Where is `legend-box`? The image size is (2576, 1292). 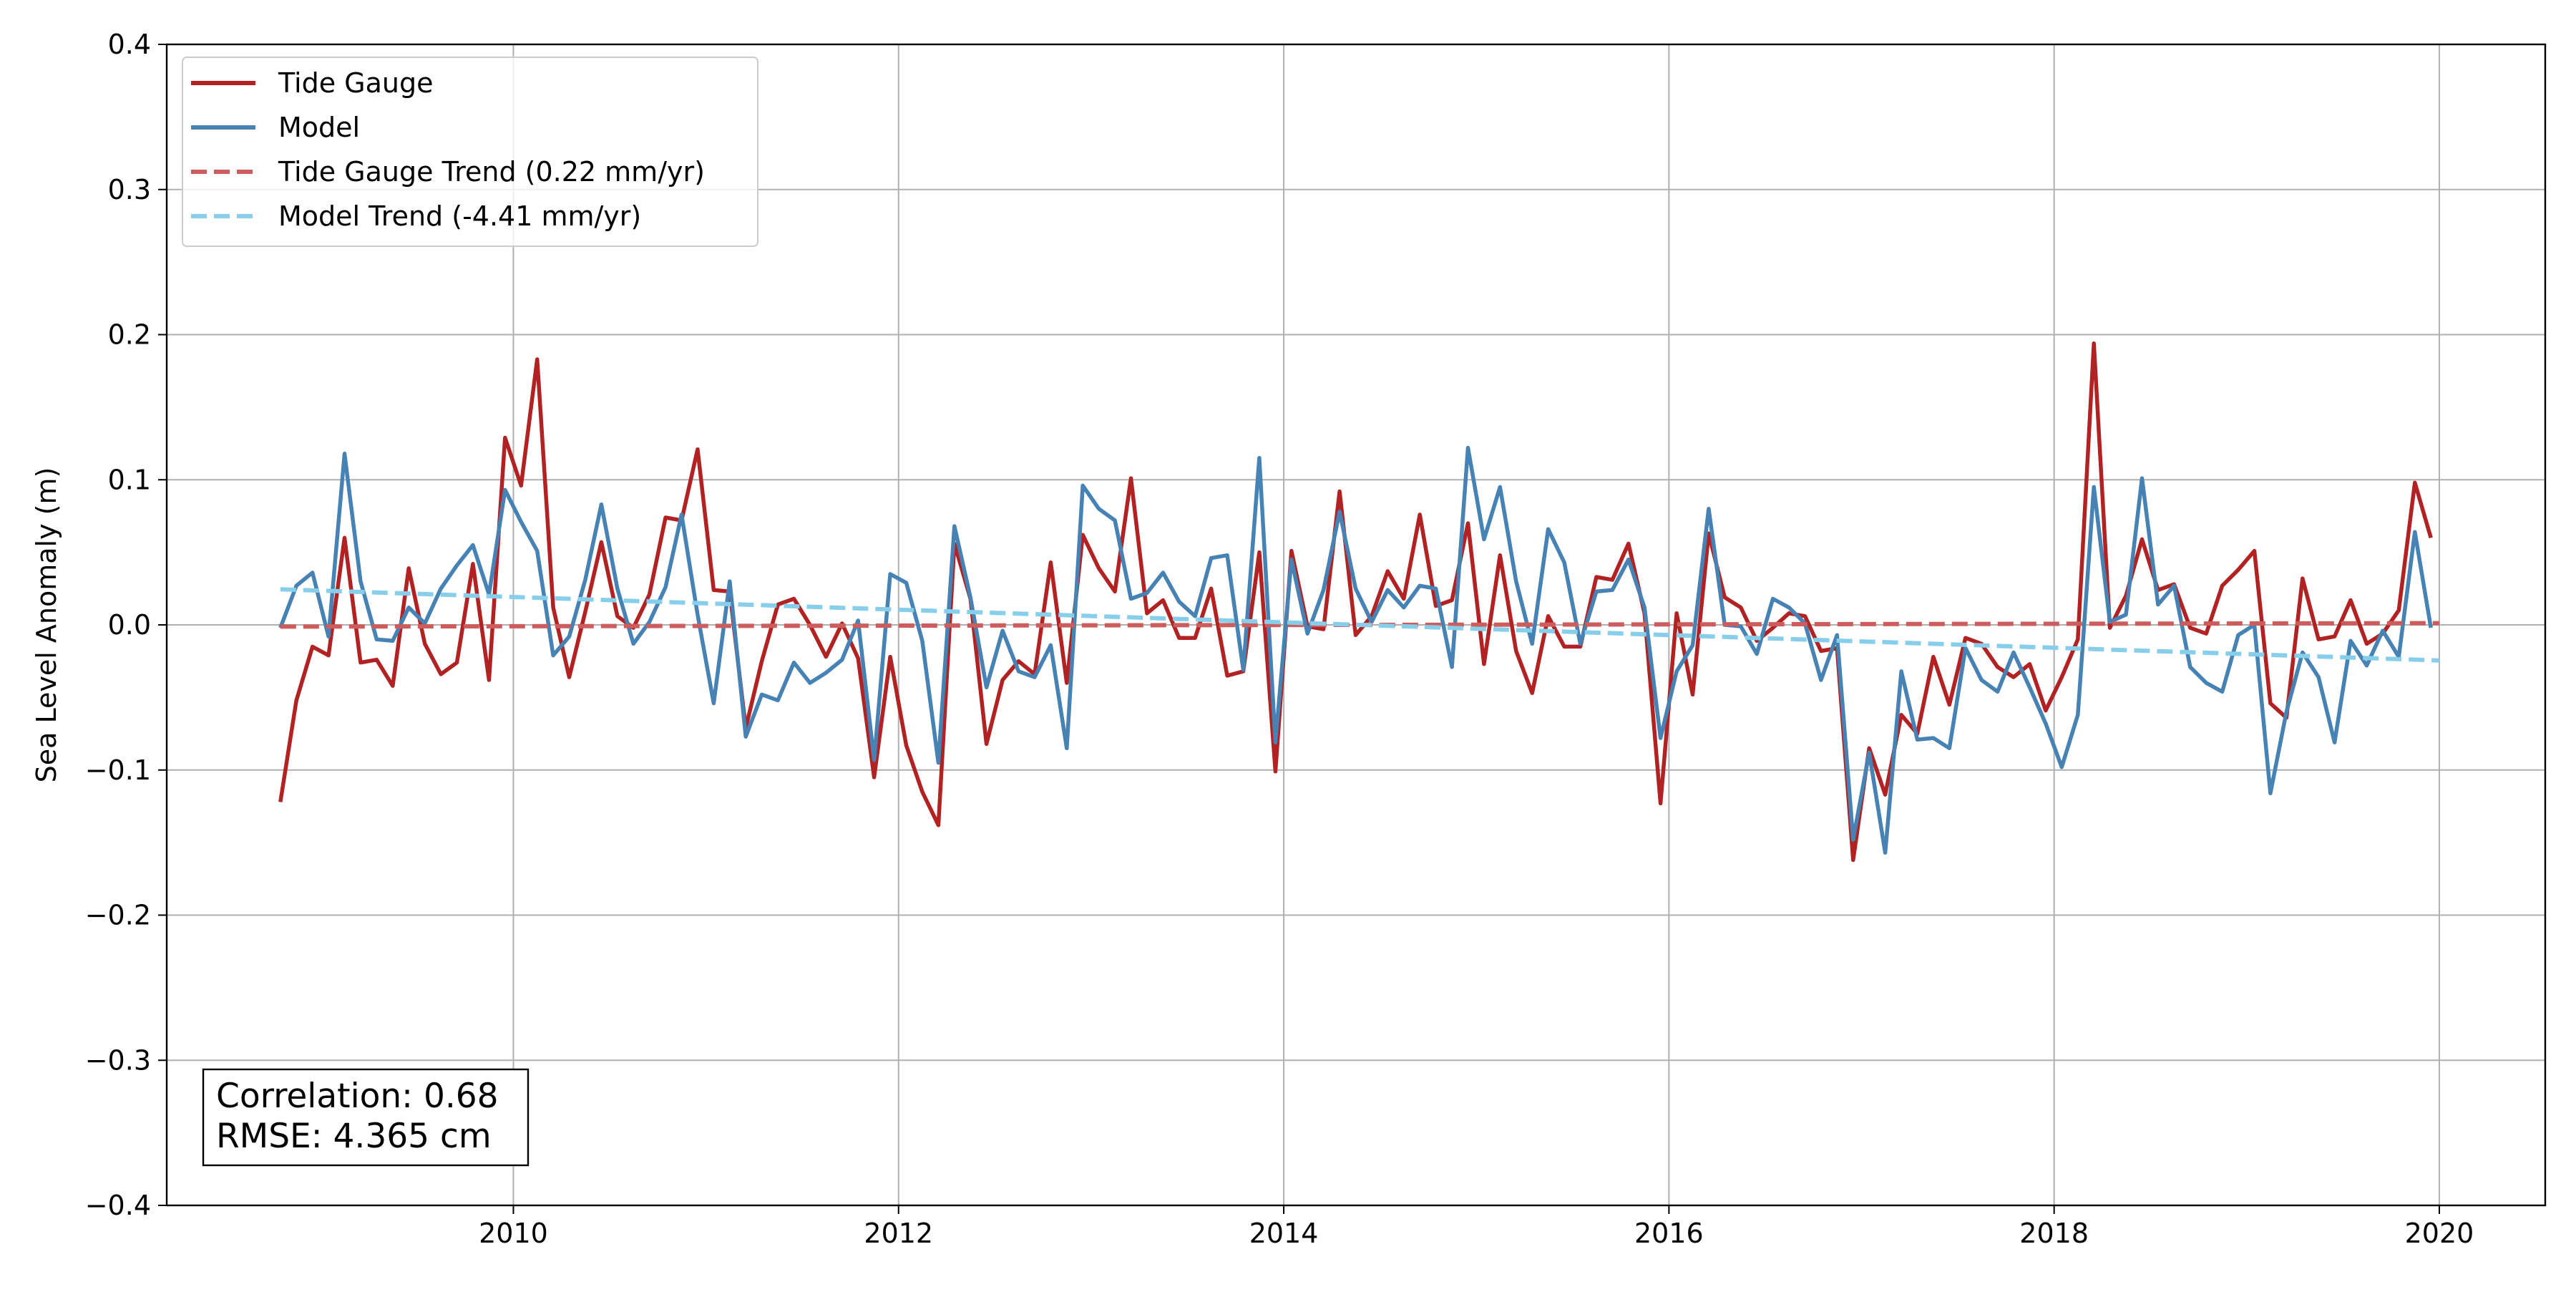
legend-box is located at coordinates (470, 152).